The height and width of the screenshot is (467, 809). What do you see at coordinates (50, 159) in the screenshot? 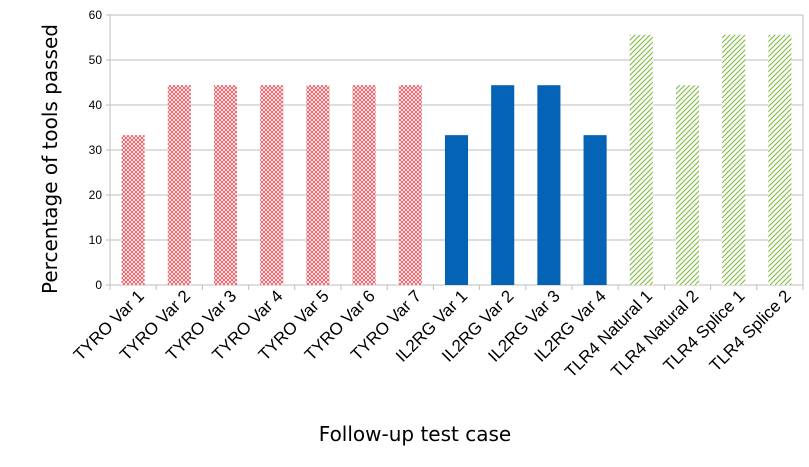
I see `y-axis-title: Percentage of tools passed` at bounding box center [50, 159].